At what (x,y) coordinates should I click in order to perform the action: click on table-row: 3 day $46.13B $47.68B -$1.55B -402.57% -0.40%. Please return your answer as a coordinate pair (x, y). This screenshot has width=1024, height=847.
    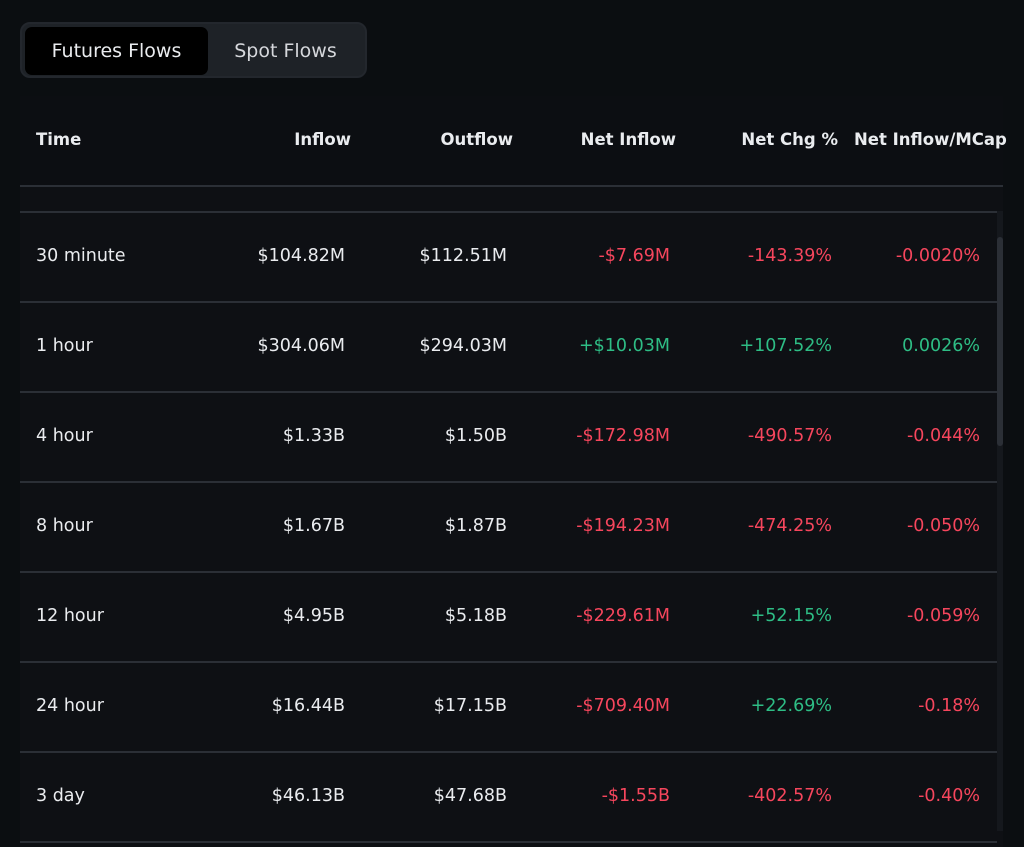
    Looking at the image, I should click on (508, 798).